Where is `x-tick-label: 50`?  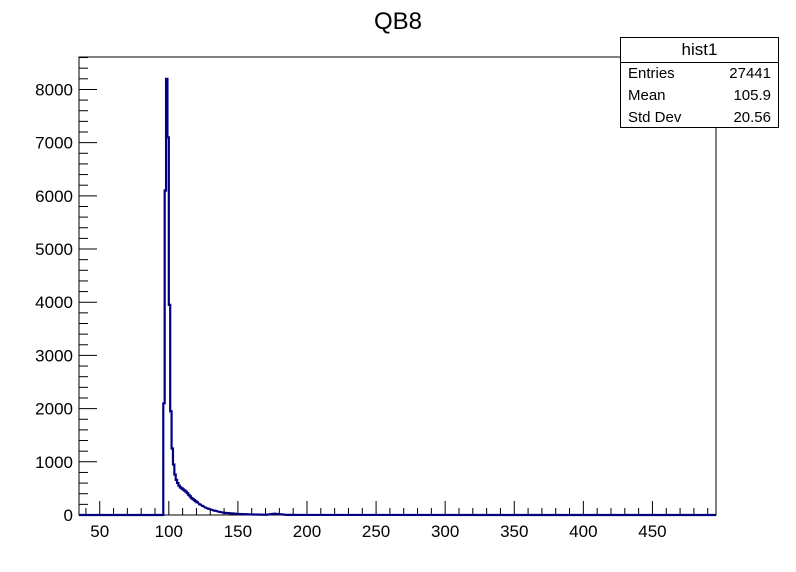
x-tick-label: 50 is located at coordinates (99, 531).